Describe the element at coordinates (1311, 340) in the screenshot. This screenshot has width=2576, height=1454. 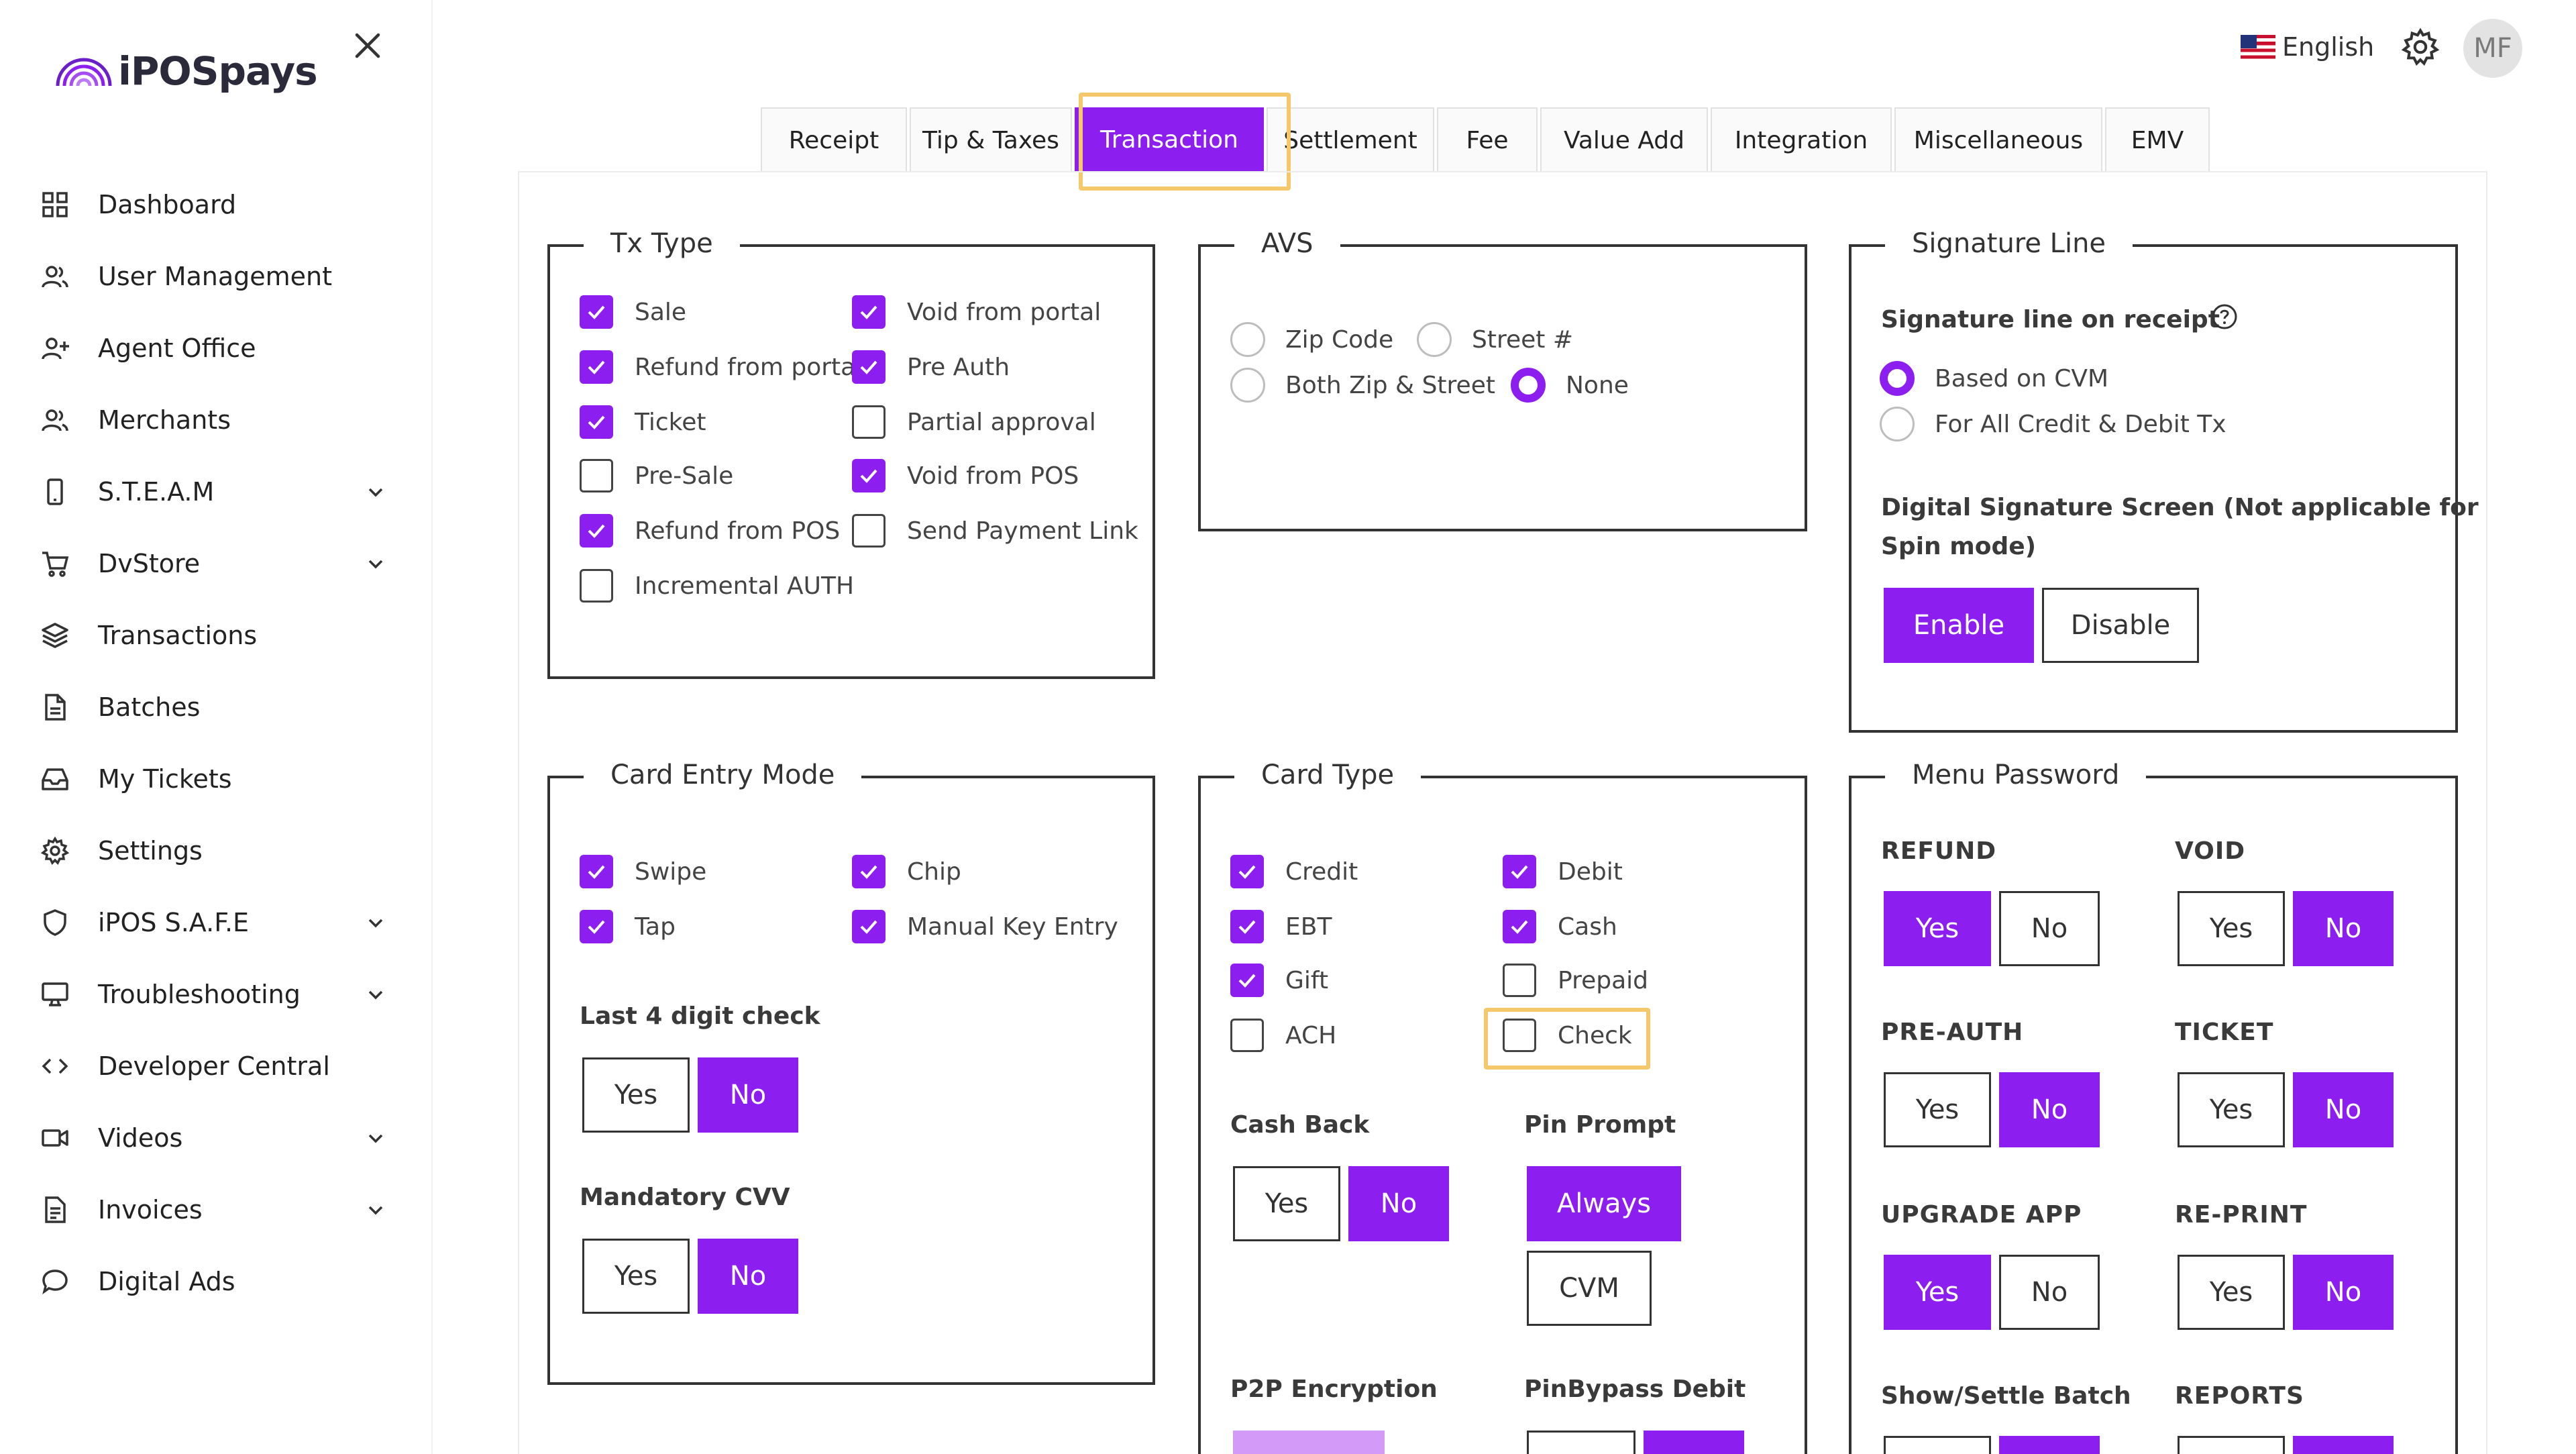
I see `avs-zip-code-radio: Zip Code` at that location.